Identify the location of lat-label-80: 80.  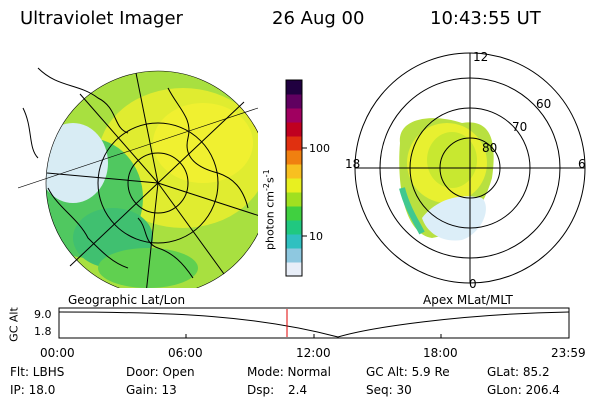
(489, 148).